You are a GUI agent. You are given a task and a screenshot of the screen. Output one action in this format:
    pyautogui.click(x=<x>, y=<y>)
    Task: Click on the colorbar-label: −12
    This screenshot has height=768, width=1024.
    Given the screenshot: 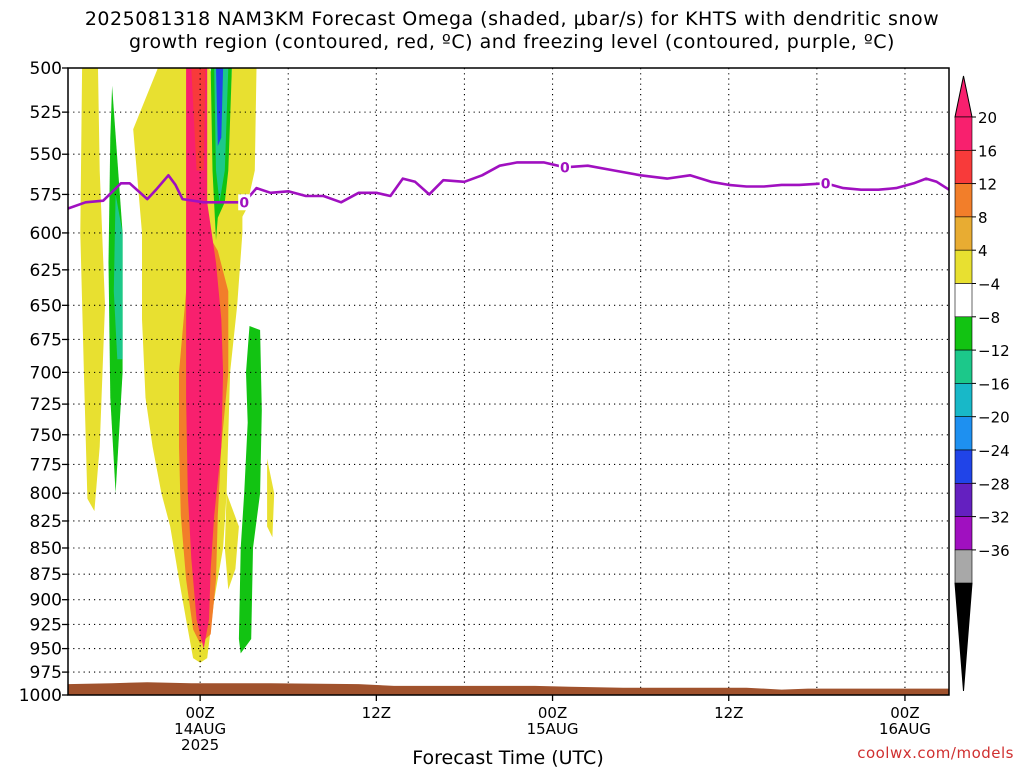 What is the action you would take?
    pyautogui.click(x=994, y=351)
    